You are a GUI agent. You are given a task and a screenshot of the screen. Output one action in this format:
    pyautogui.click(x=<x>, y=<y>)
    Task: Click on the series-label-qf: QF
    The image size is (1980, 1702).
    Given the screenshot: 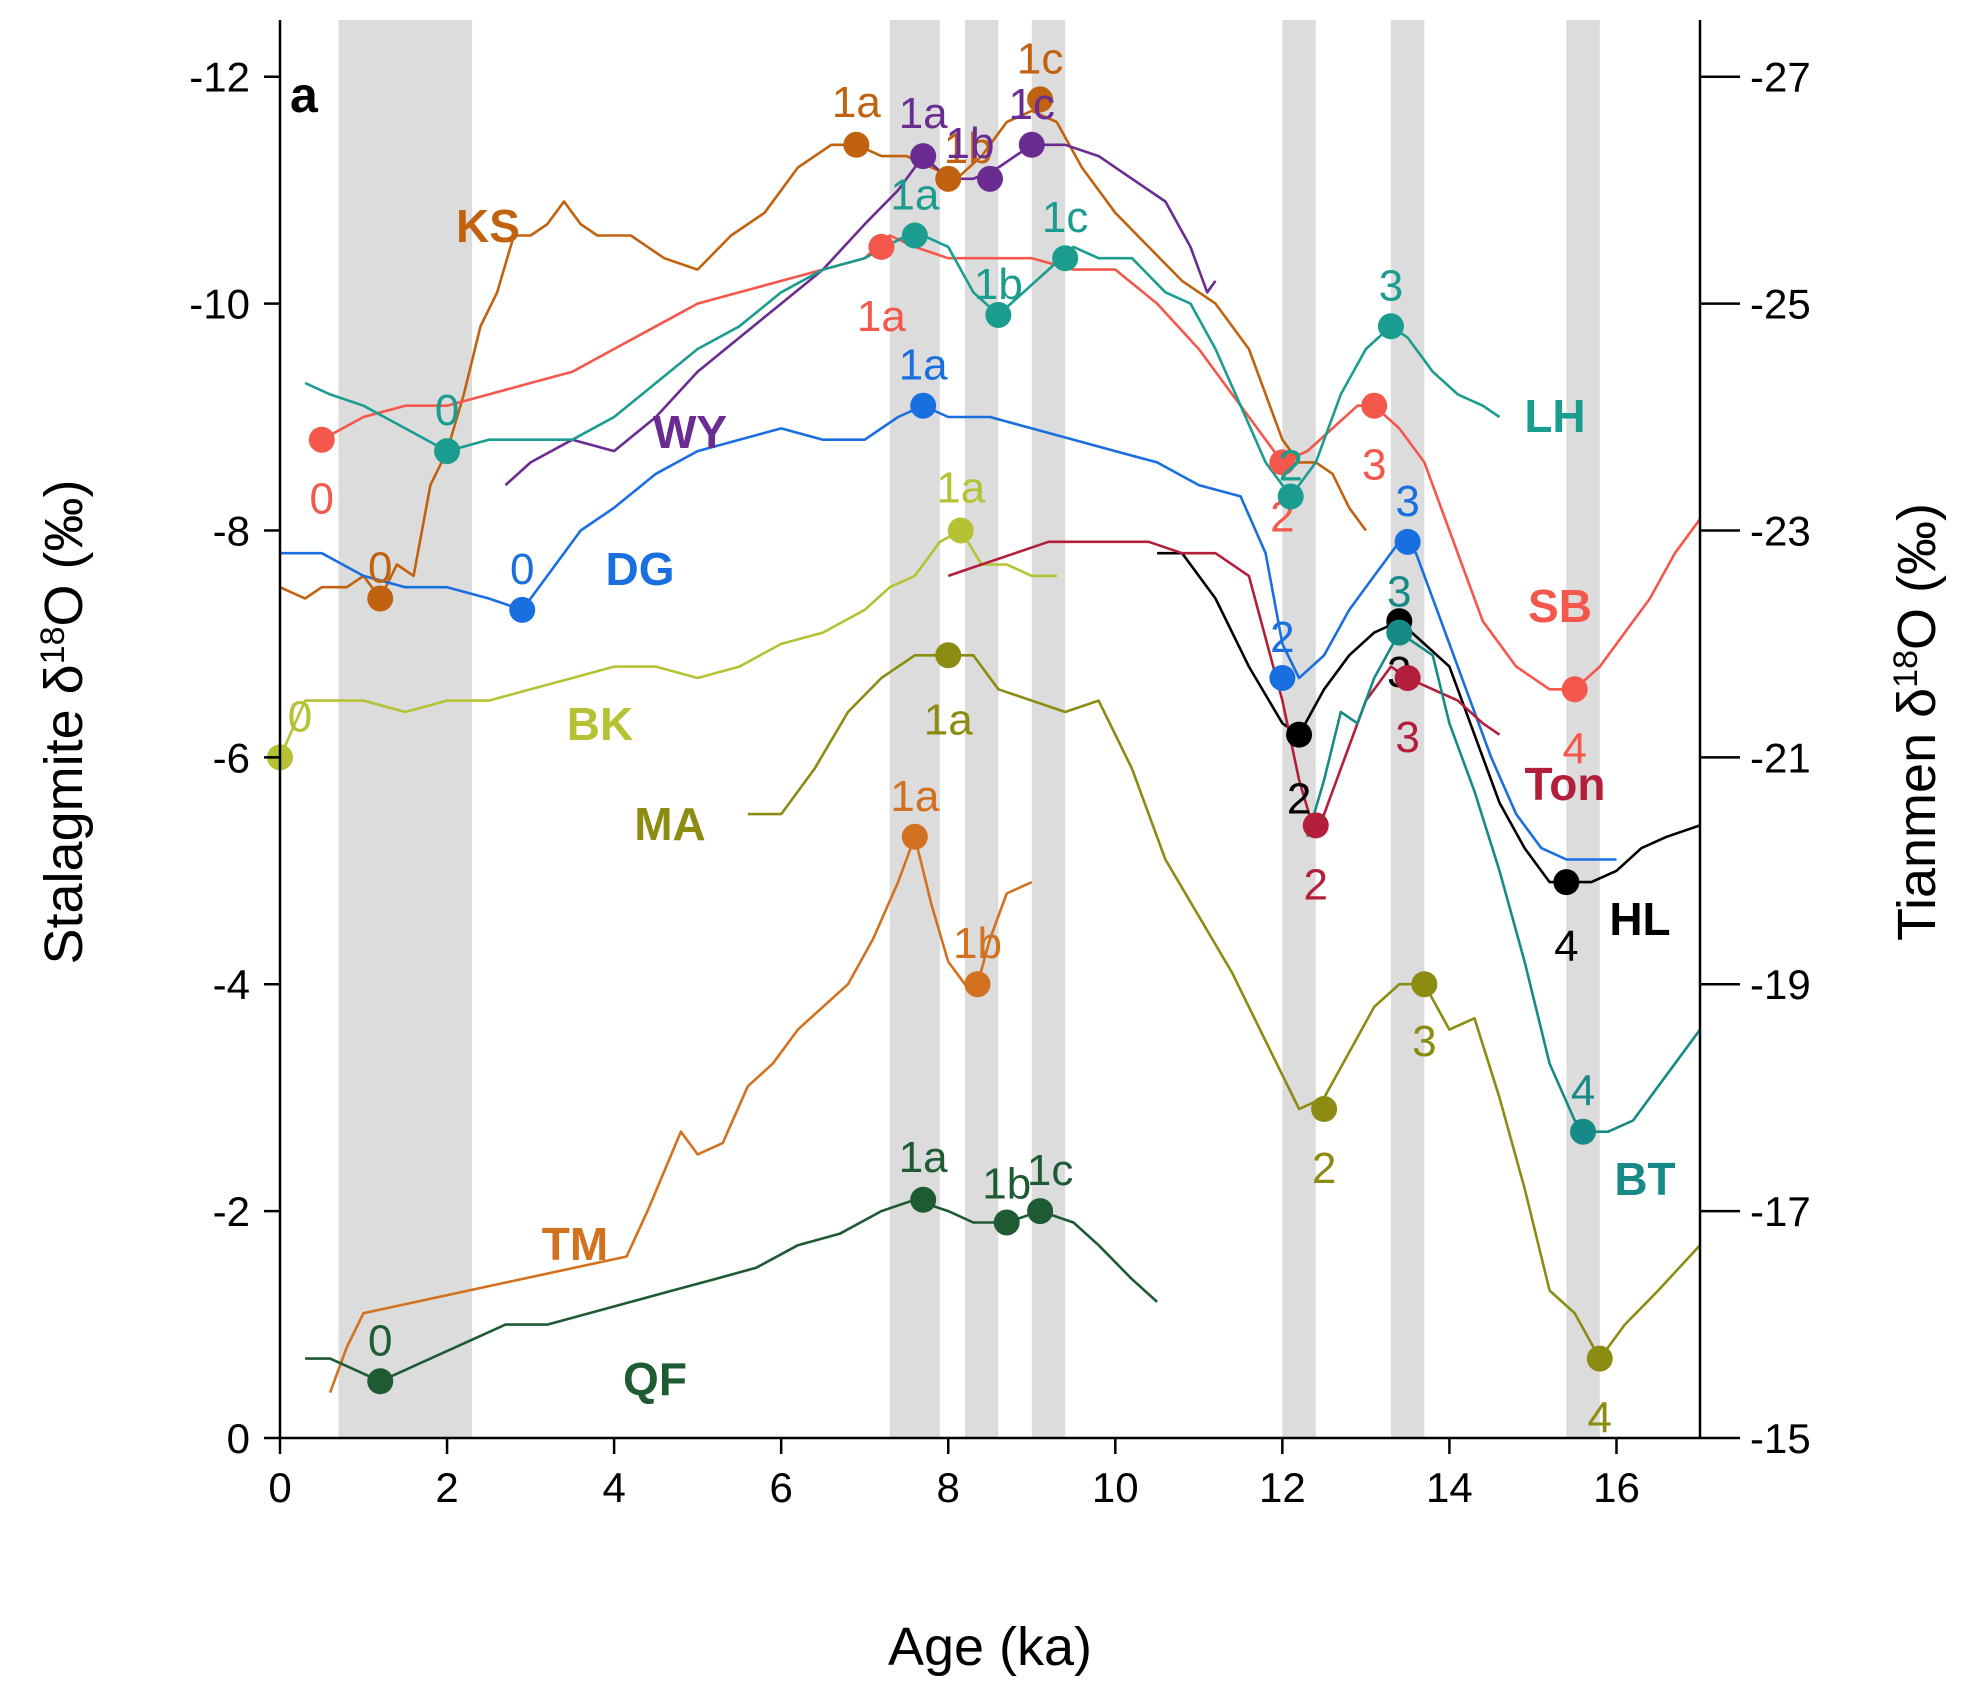 What is the action you would take?
    pyautogui.click(x=655, y=1379)
    